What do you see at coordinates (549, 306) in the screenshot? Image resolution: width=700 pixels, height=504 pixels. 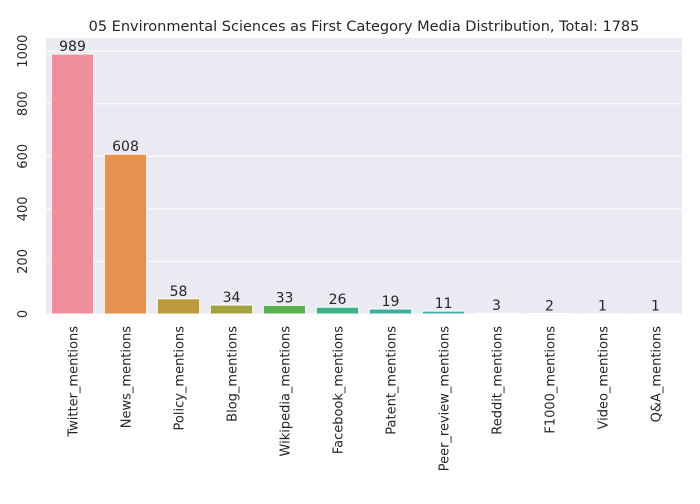 I see `data-label: 2` at bounding box center [549, 306].